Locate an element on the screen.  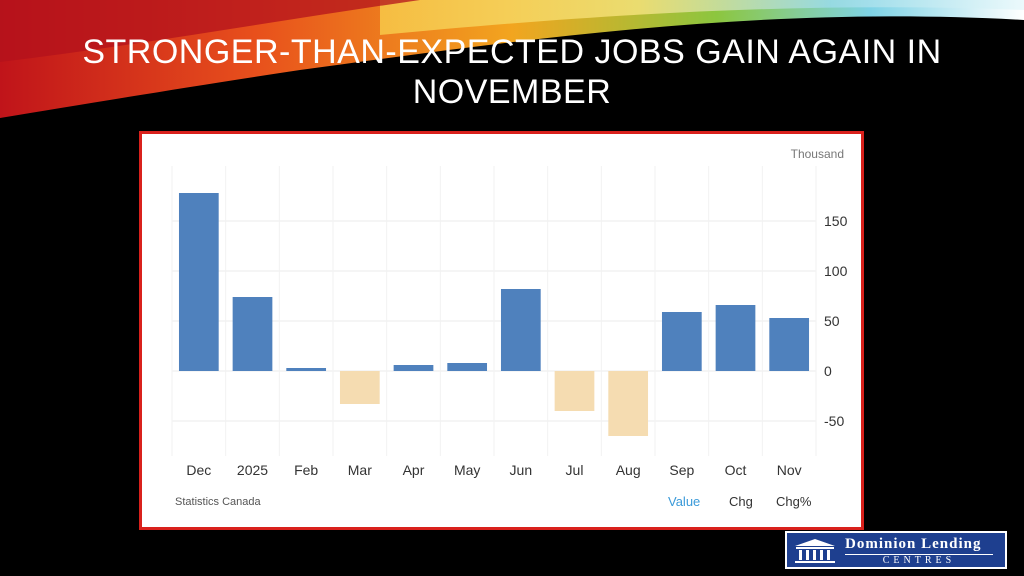
x-tick-label: Nov is located at coordinates (789, 470).